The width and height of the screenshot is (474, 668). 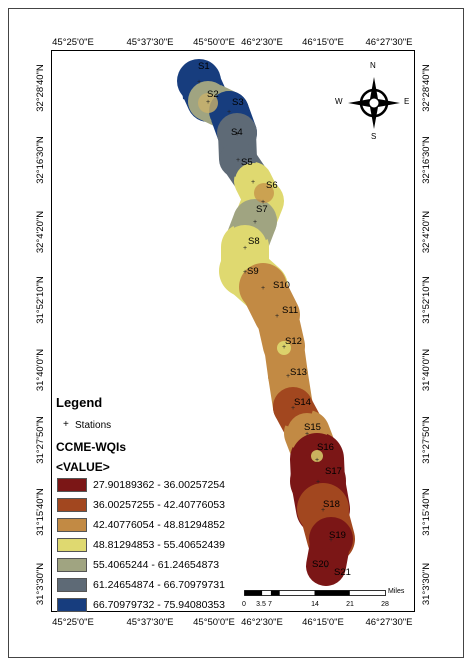 What do you see at coordinates (389, 622) in the screenshot?
I see `longitude-label-bottom: 46°27'30"E` at bounding box center [389, 622].